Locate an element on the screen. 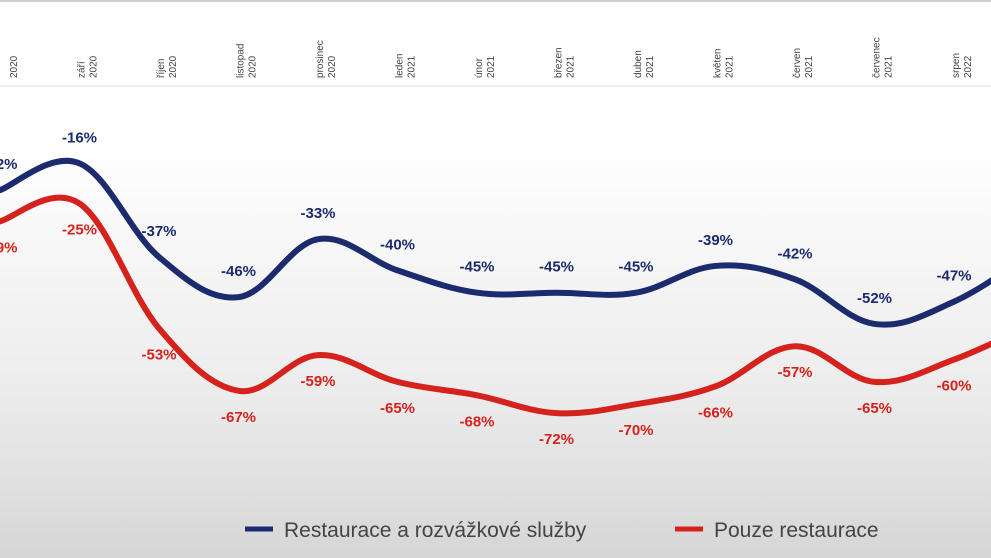 Image resolution: width=991 pixels, height=558 pixels. x-tick-label: březen 2021 is located at coordinates (565, 62).